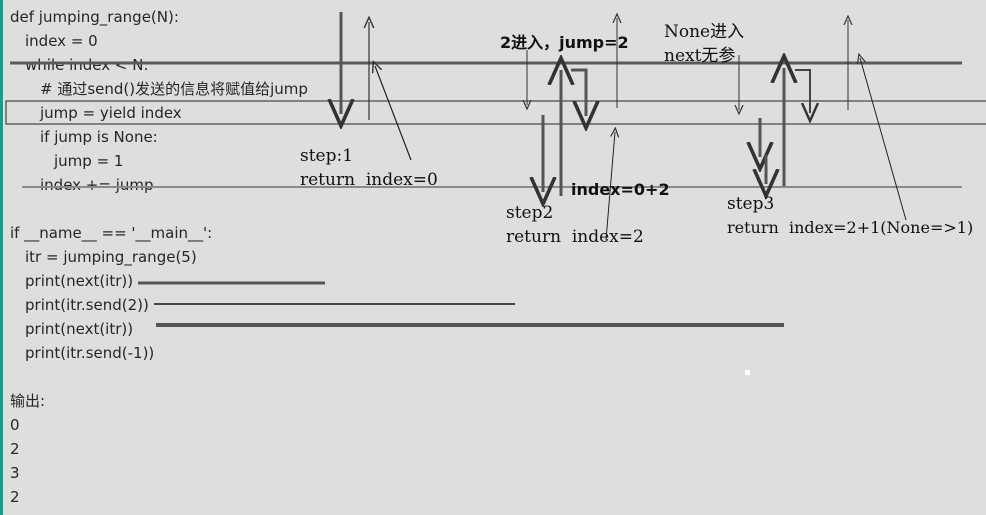 Image resolution: width=986 pixels, height=515 pixels. What do you see at coordinates (530, 213) in the screenshot?
I see `step2-label: step2` at bounding box center [530, 213].